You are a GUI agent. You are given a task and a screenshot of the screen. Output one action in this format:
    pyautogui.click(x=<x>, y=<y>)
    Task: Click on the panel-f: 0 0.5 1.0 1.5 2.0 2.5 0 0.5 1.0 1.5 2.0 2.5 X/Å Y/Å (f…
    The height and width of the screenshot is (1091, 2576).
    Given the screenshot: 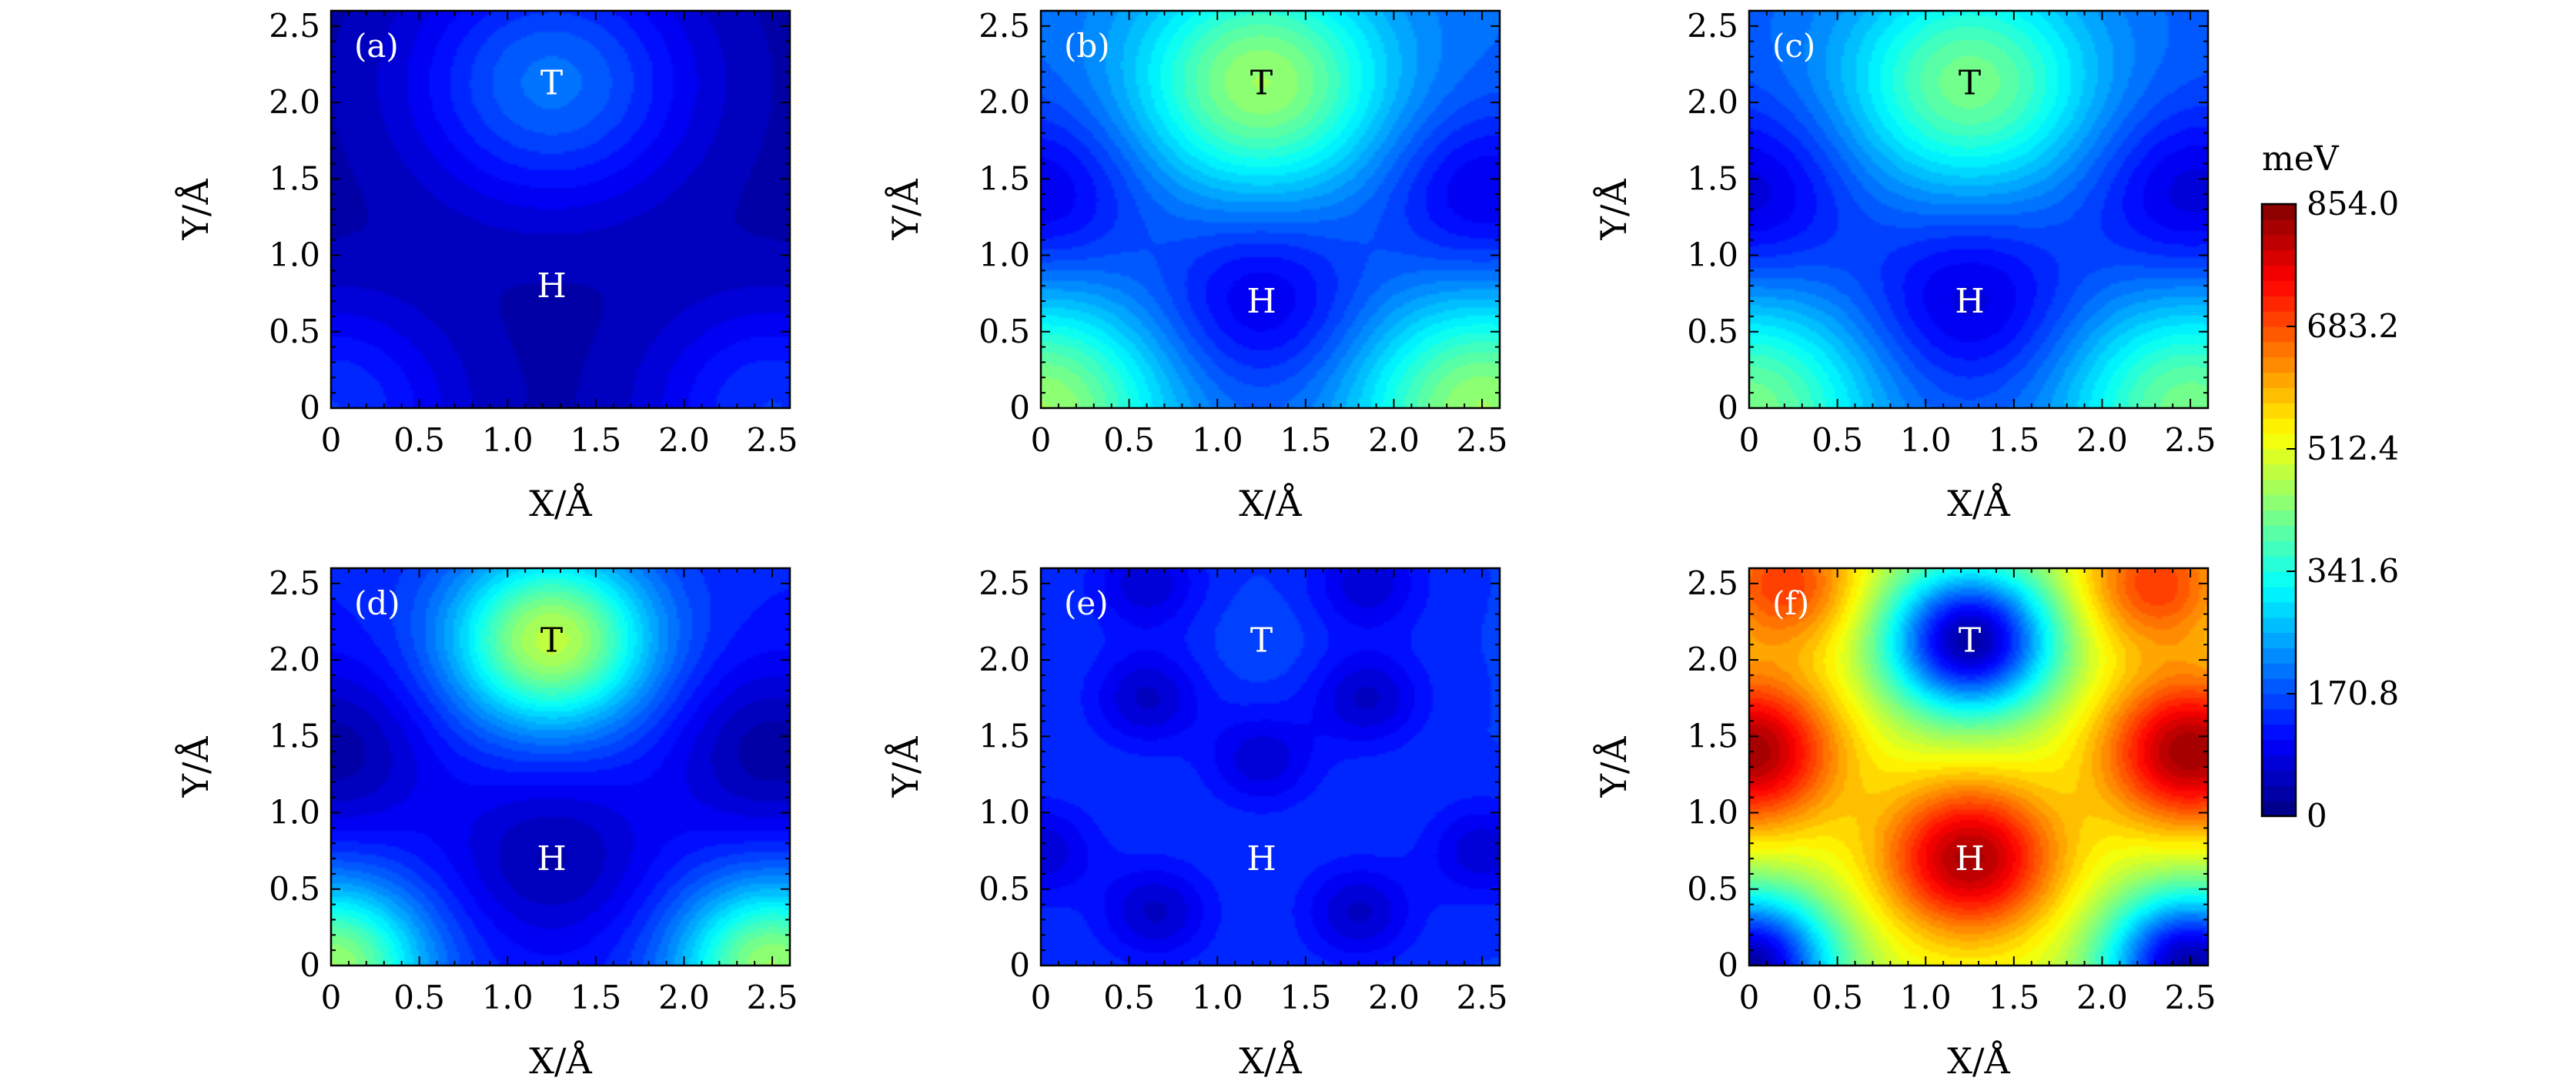 What is the action you would take?
    pyautogui.click(x=1904, y=823)
    